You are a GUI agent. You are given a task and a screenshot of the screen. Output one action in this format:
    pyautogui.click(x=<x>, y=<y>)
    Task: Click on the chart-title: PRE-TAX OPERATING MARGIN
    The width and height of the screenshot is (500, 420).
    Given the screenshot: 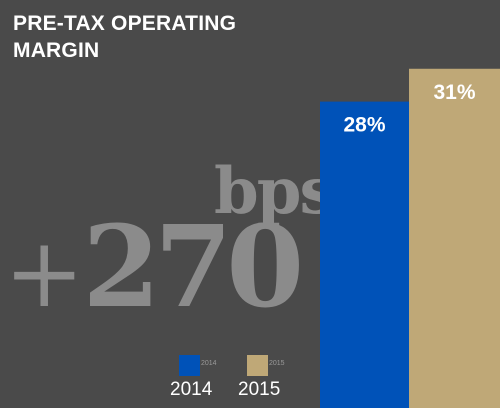 What is the action you would take?
    pyautogui.click(x=125, y=37)
    